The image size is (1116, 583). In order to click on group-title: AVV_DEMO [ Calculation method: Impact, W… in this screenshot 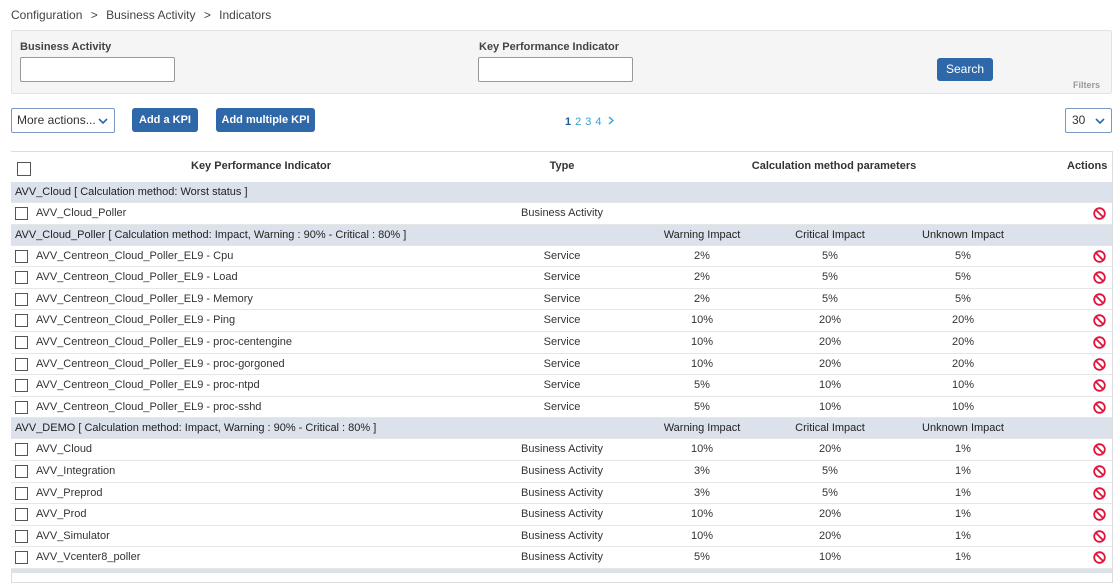, I will do `click(196, 428)`.